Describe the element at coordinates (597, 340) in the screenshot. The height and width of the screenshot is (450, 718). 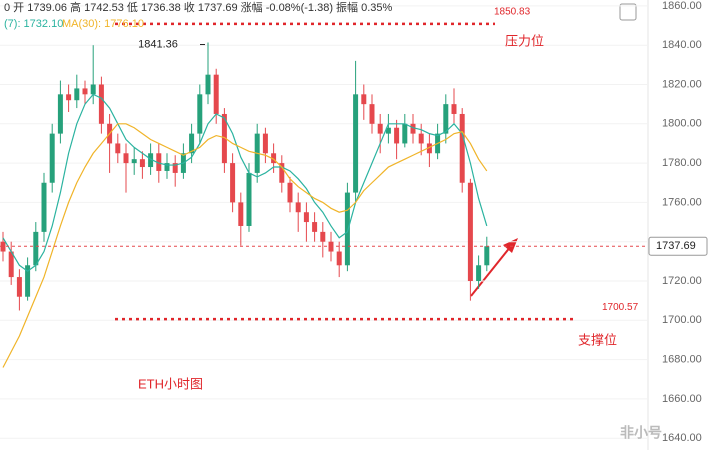
I see `level-label: 支撑位` at that location.